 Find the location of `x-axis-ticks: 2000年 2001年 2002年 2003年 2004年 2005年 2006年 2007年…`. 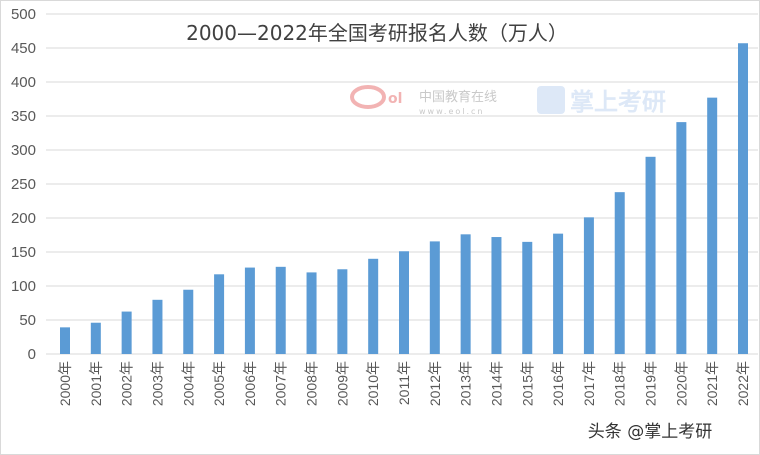

x-axis-ticks: 2000年 2001年 2002年 2003年 2004年 2005年 2006年 2007年… is located at coordinates (404, 383).